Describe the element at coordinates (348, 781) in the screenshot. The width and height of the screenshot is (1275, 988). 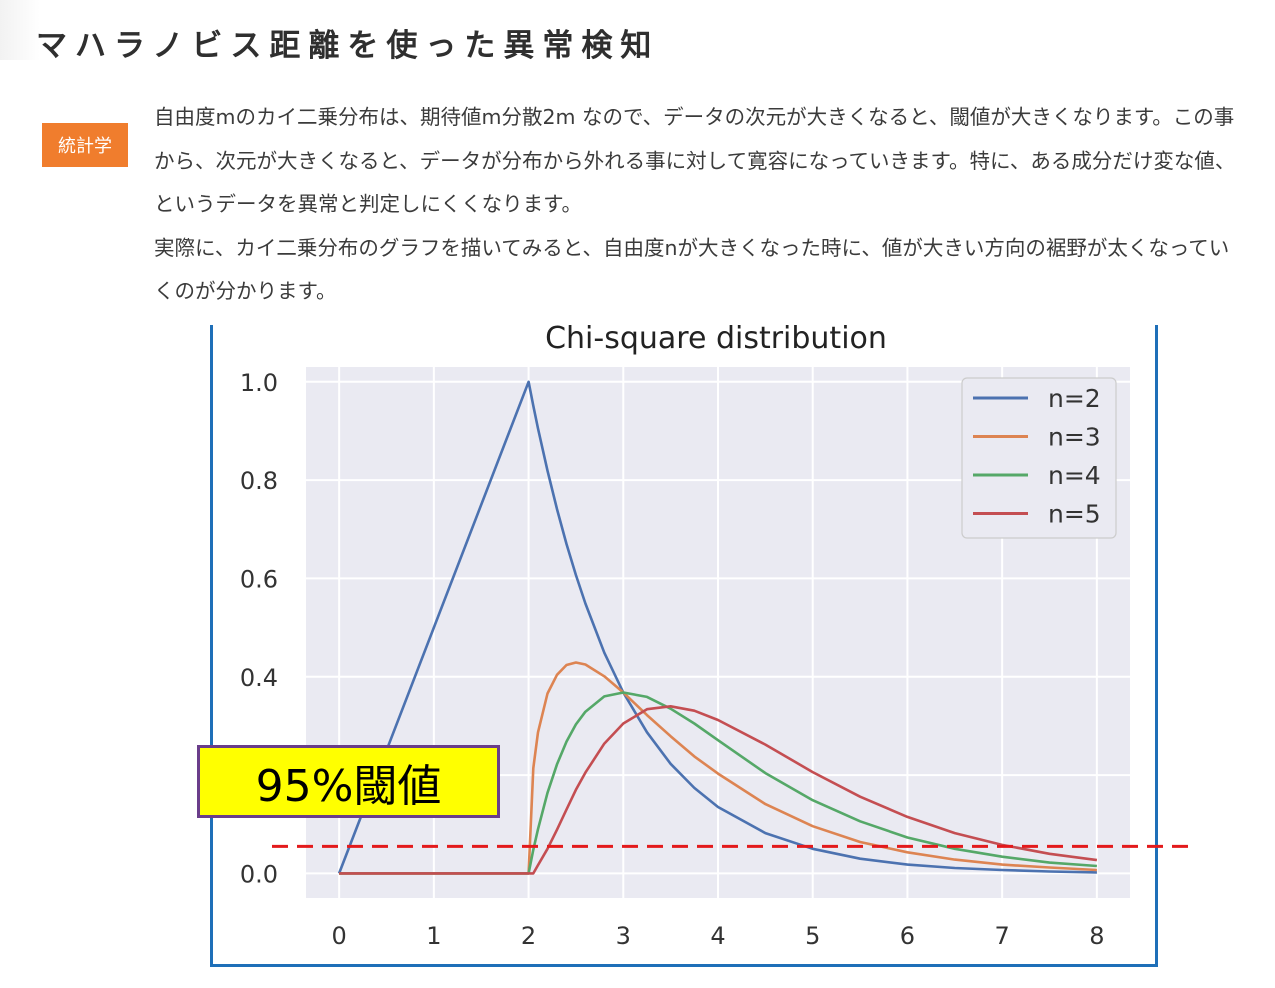
I see `threshold-label: 95%閾値` at that location.